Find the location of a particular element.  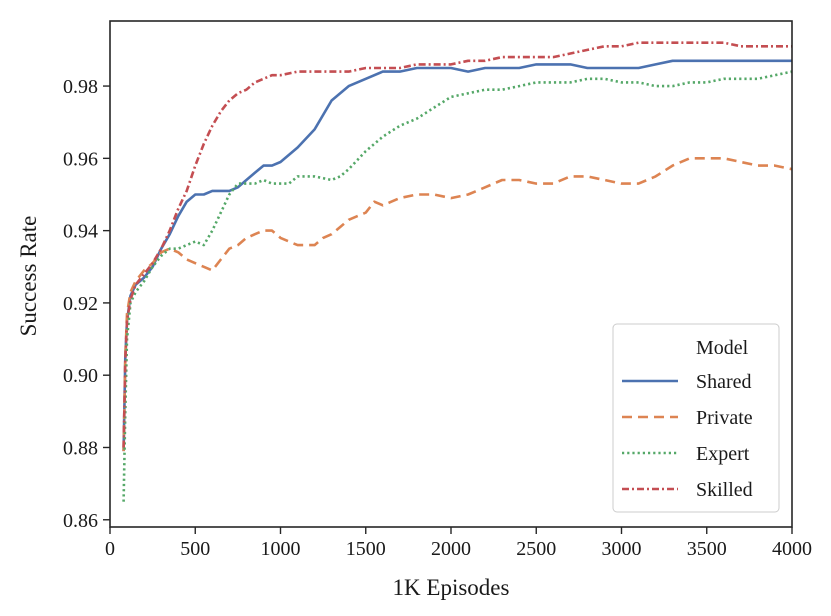

legend-label-skilled: Skilled is located at coordinates (724, 490).